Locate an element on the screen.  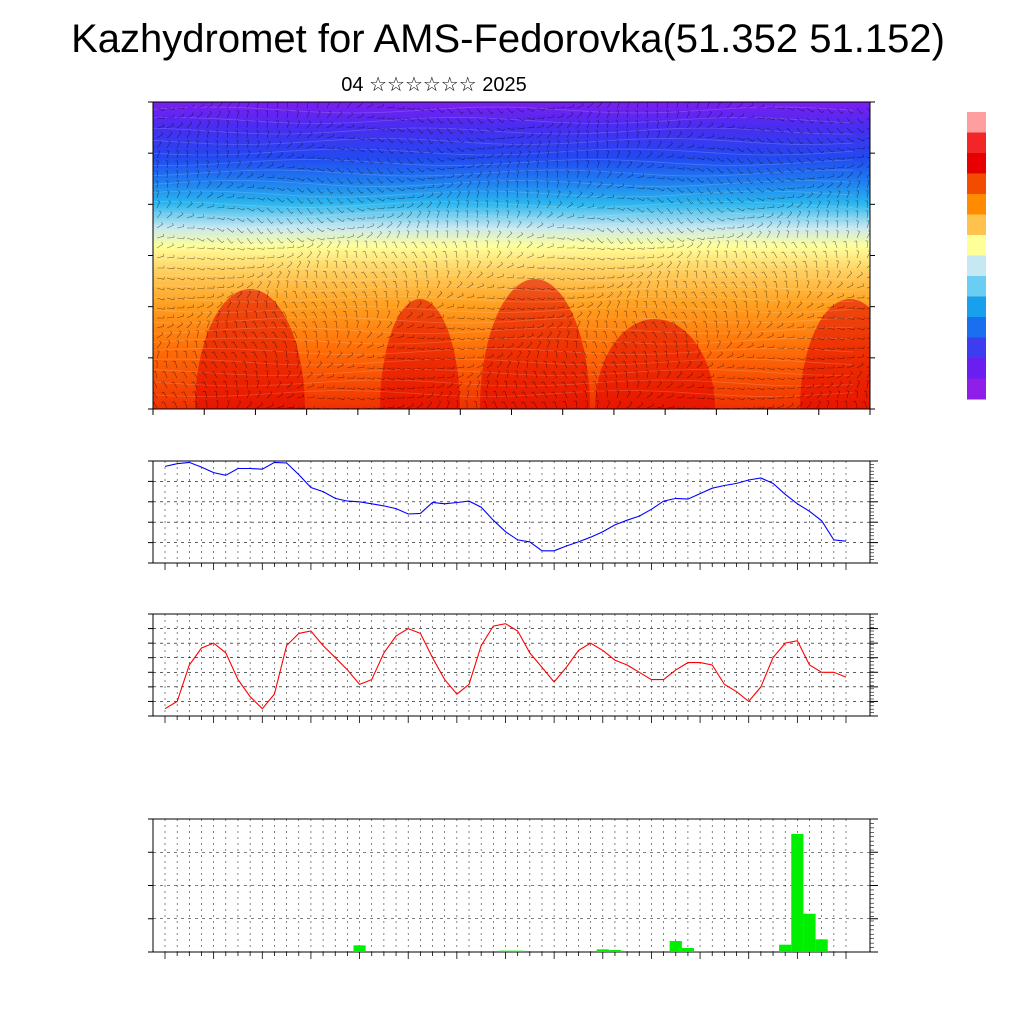
colorbar-legend is located at coordinates (976, 256).